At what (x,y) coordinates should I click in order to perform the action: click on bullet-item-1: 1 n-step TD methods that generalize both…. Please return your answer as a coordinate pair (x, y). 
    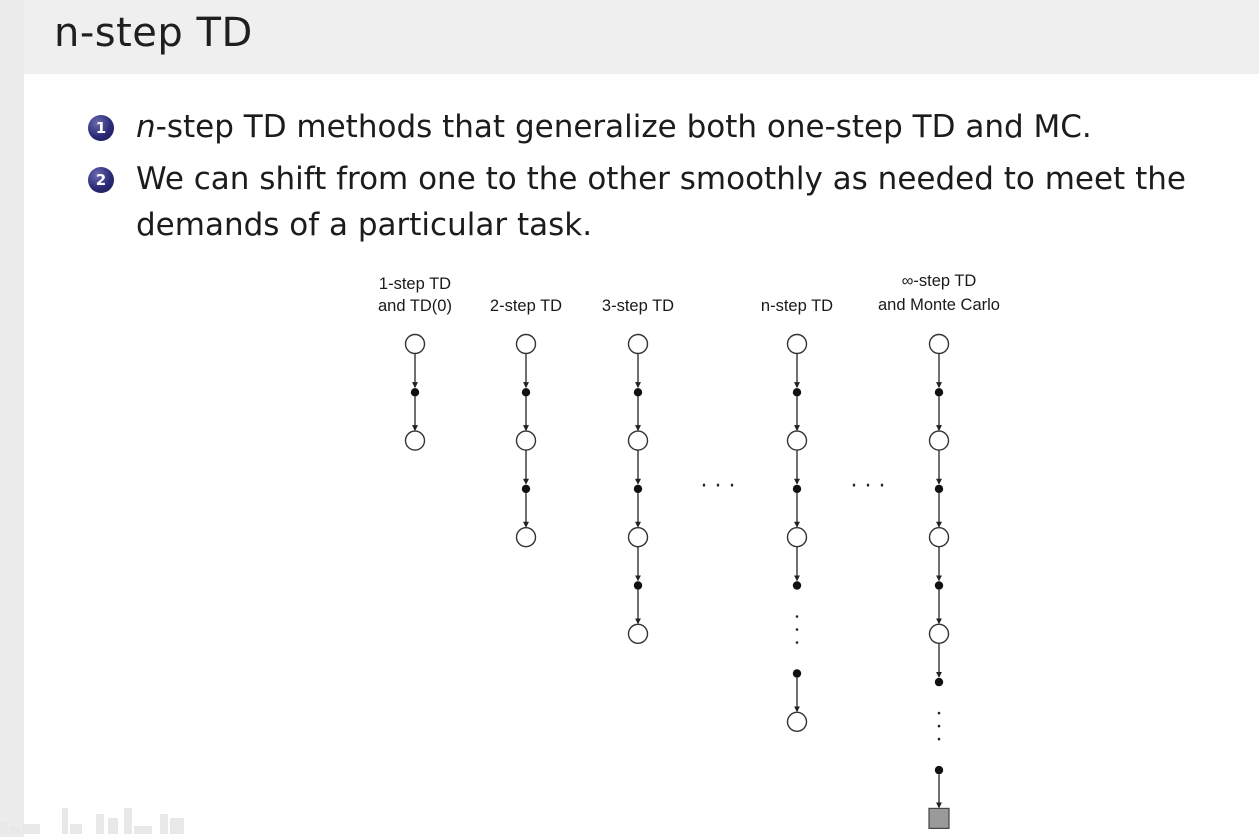
    Looking at the image, I should click on (663, 127).